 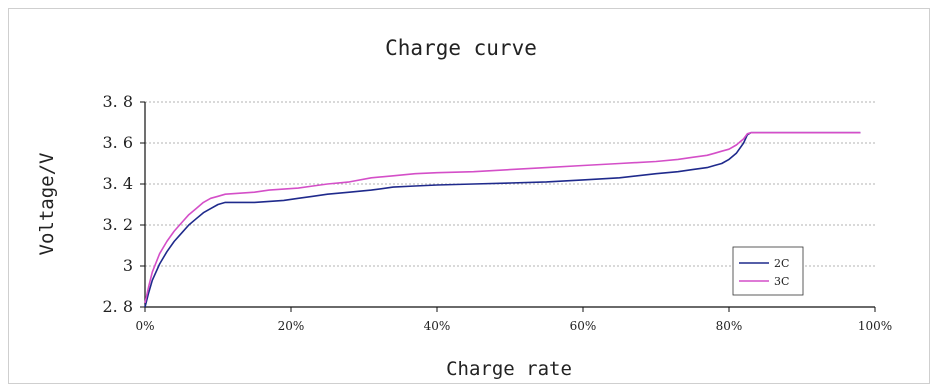 I want to click on x-tick-label: 0%, so click(x=144, y=326).